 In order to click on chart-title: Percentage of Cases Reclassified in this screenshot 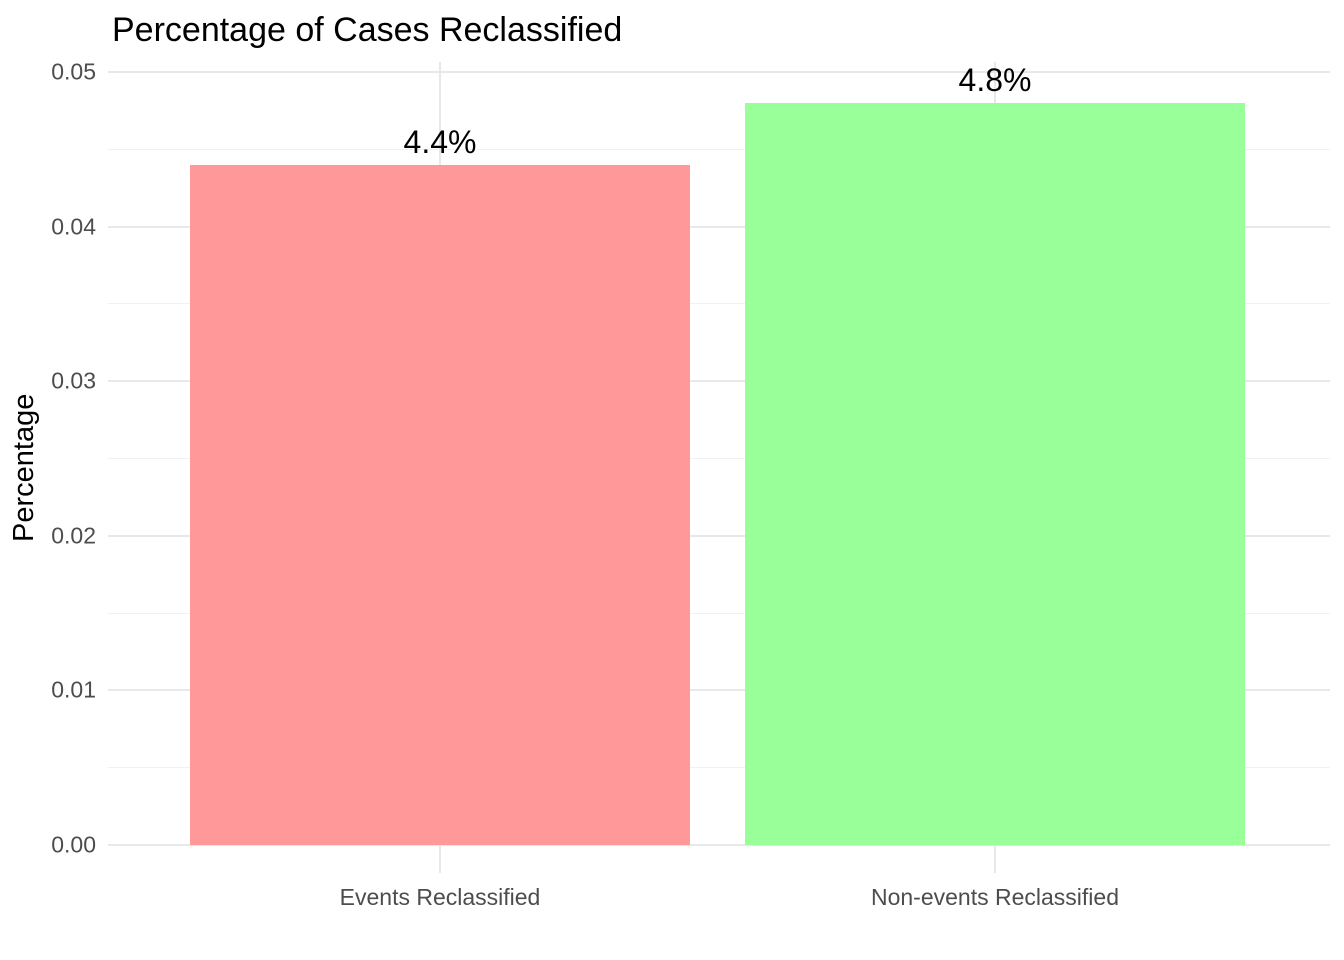, I will do `click(367, 30)`.